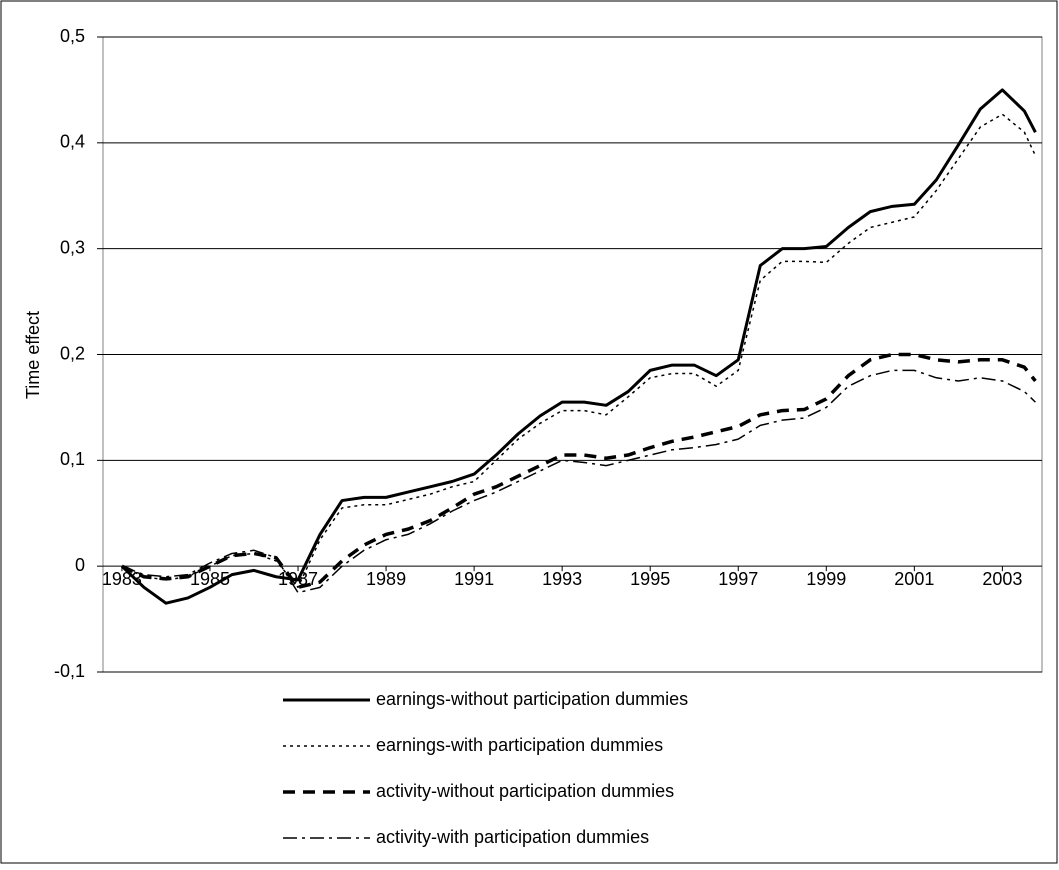 The height and width of the screenshot is (870, 1059). I want to click on x-tick-label: 2003, so click(1002, 579).